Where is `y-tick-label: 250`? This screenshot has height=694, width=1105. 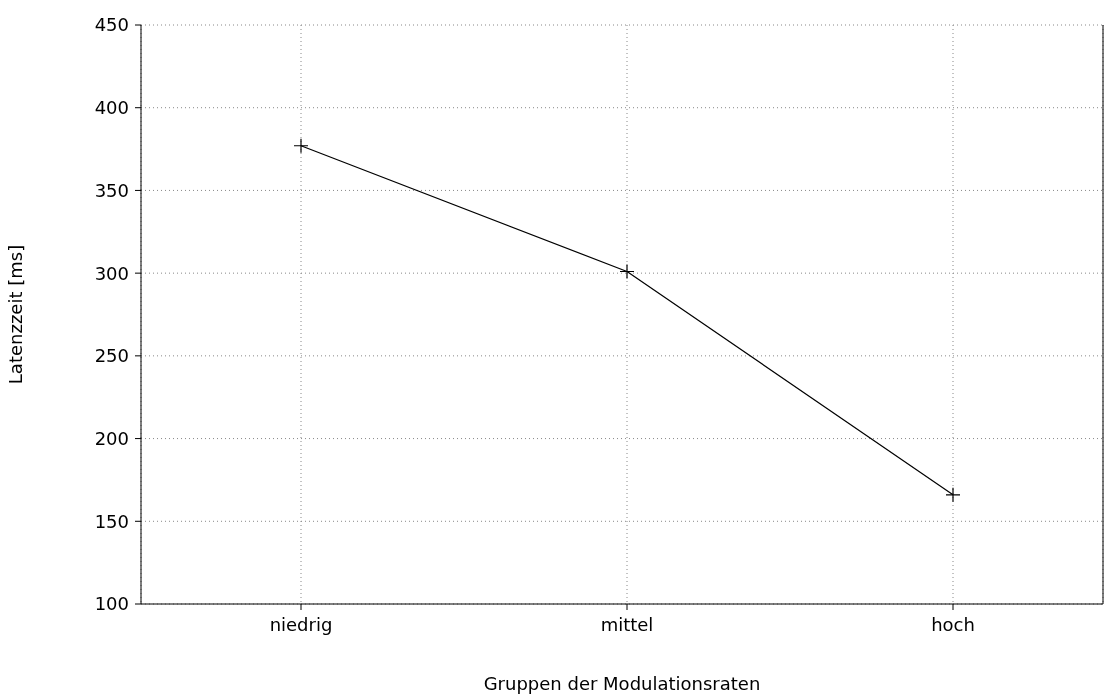
y-tick-label: 250 is located at coordinates (111, 356).